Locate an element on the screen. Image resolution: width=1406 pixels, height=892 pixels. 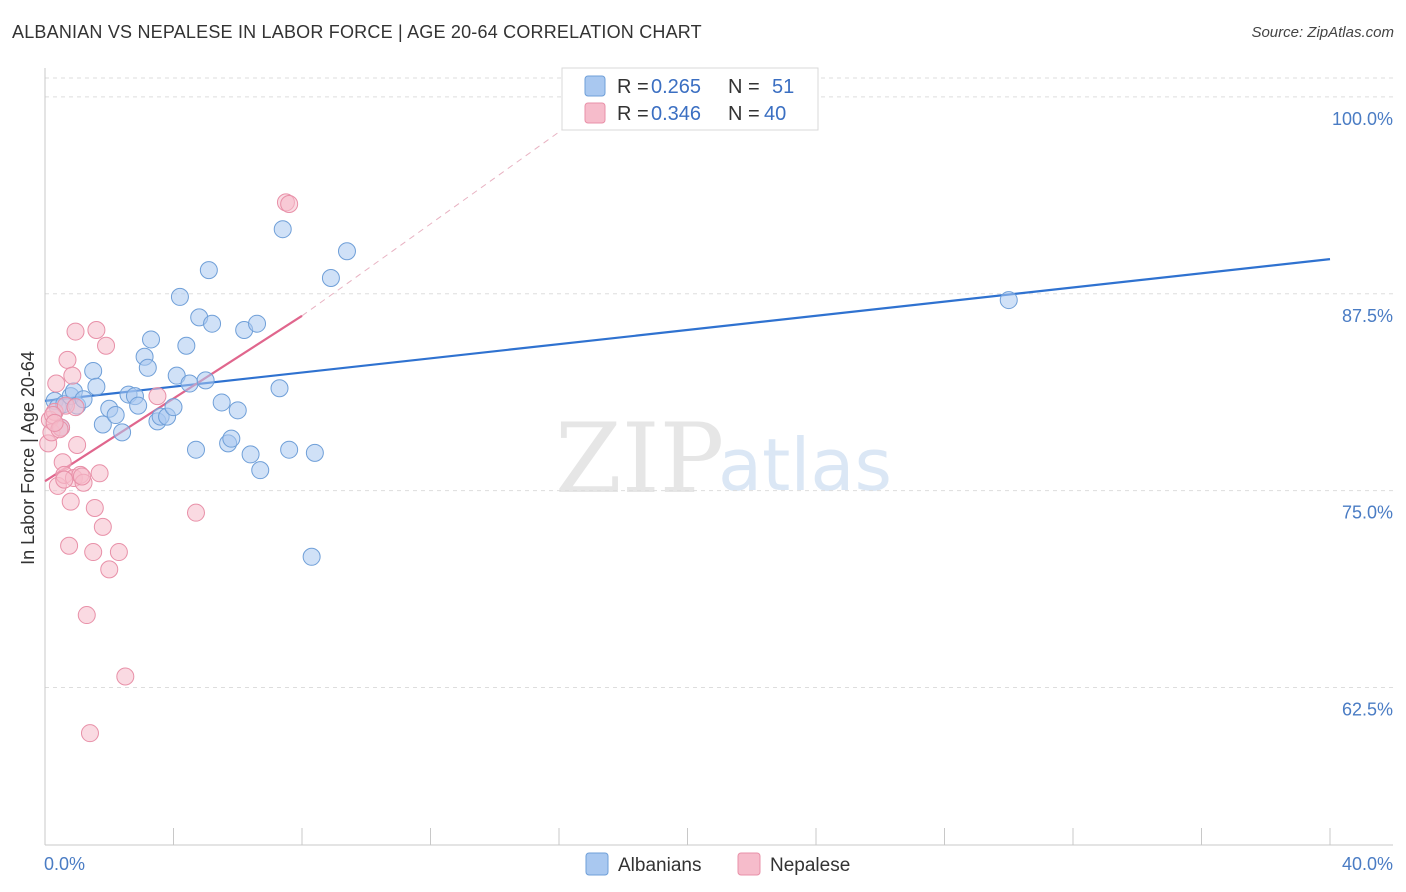
series-legend-swatch-nepalese is located at coordinates (749, 864).